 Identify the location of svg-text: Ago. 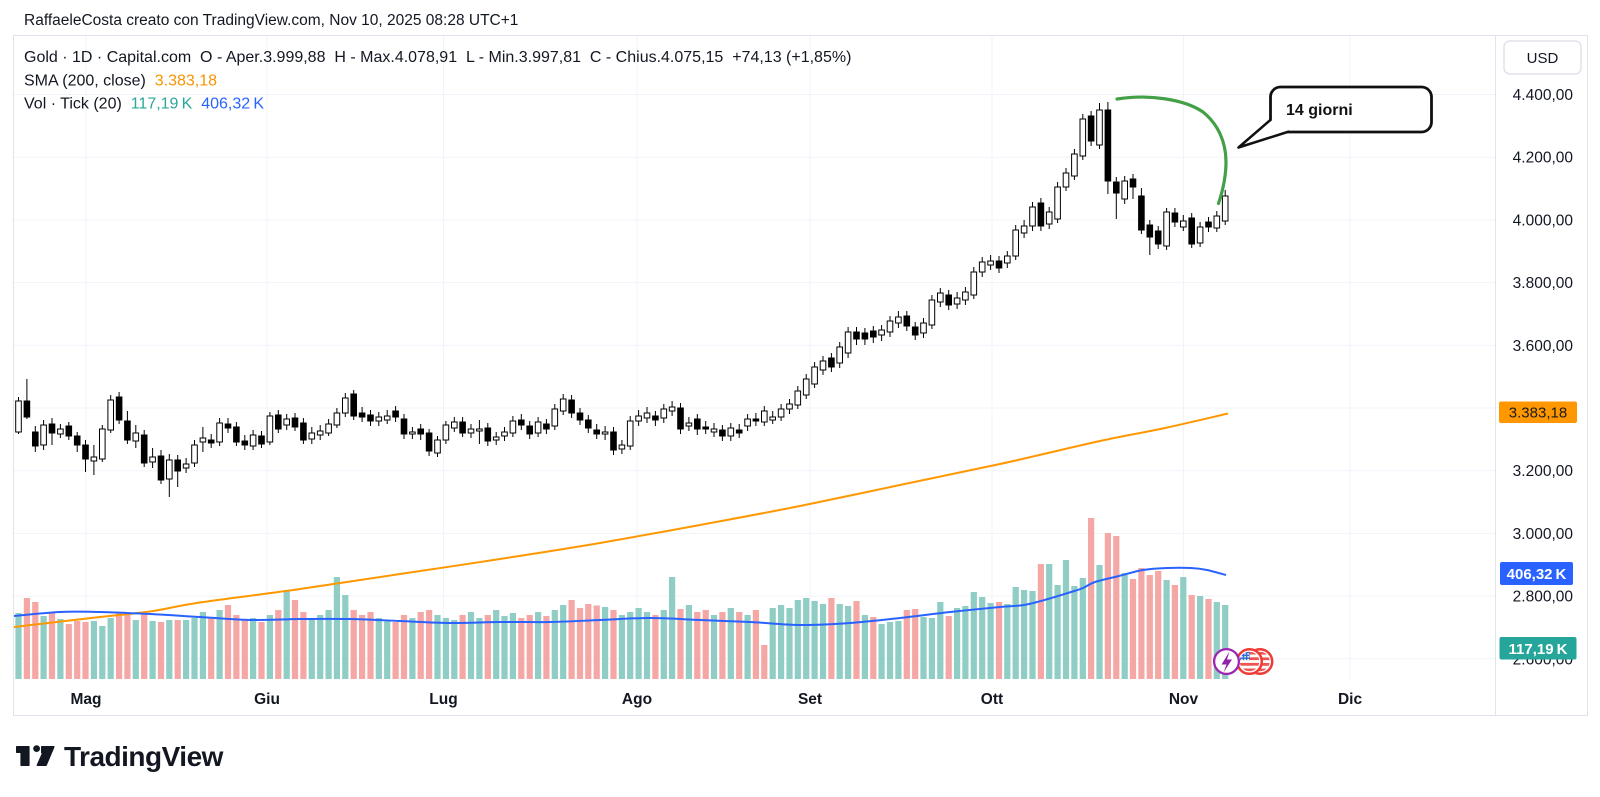
(637, 699).